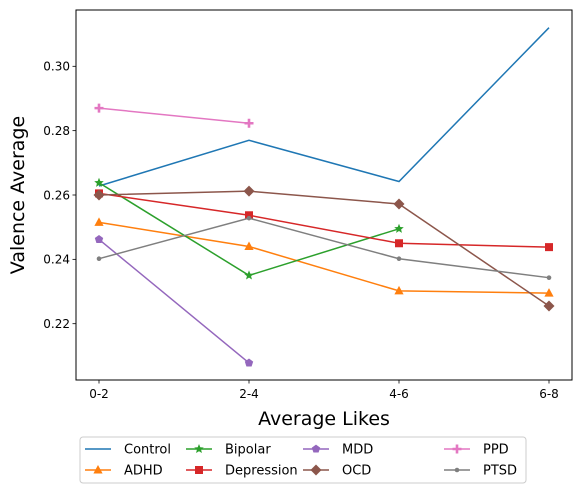 Image resolution: width=582 pixels, height=493 pixels. I want to click on series-line-ppd, so click(174, 115).